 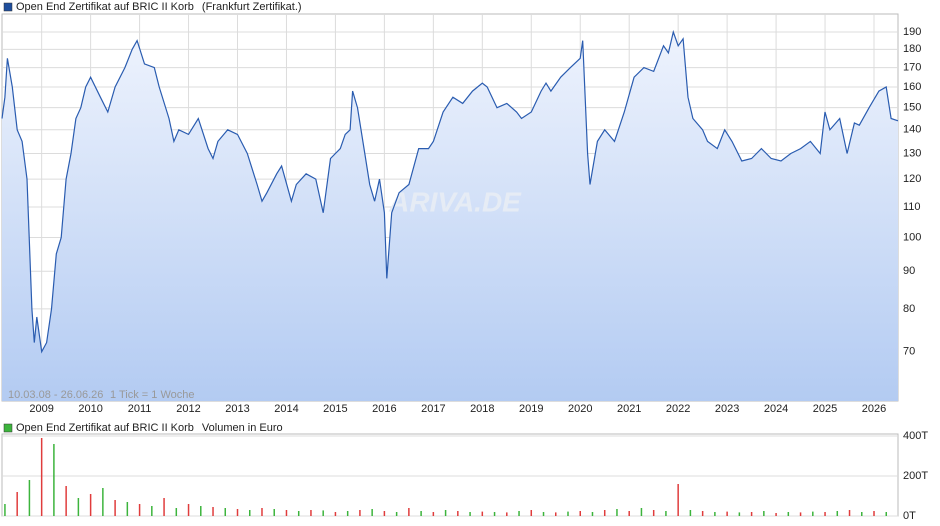 I want to click on x-tick-label: 2023, so click(x=727, y=409).